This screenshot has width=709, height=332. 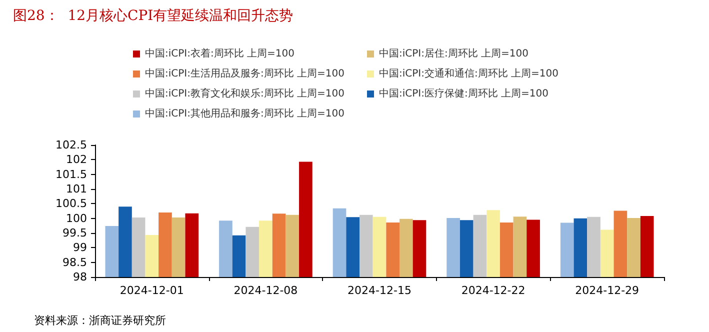 I want to click on y-tick-label: 102, so click(x=76, y=159).